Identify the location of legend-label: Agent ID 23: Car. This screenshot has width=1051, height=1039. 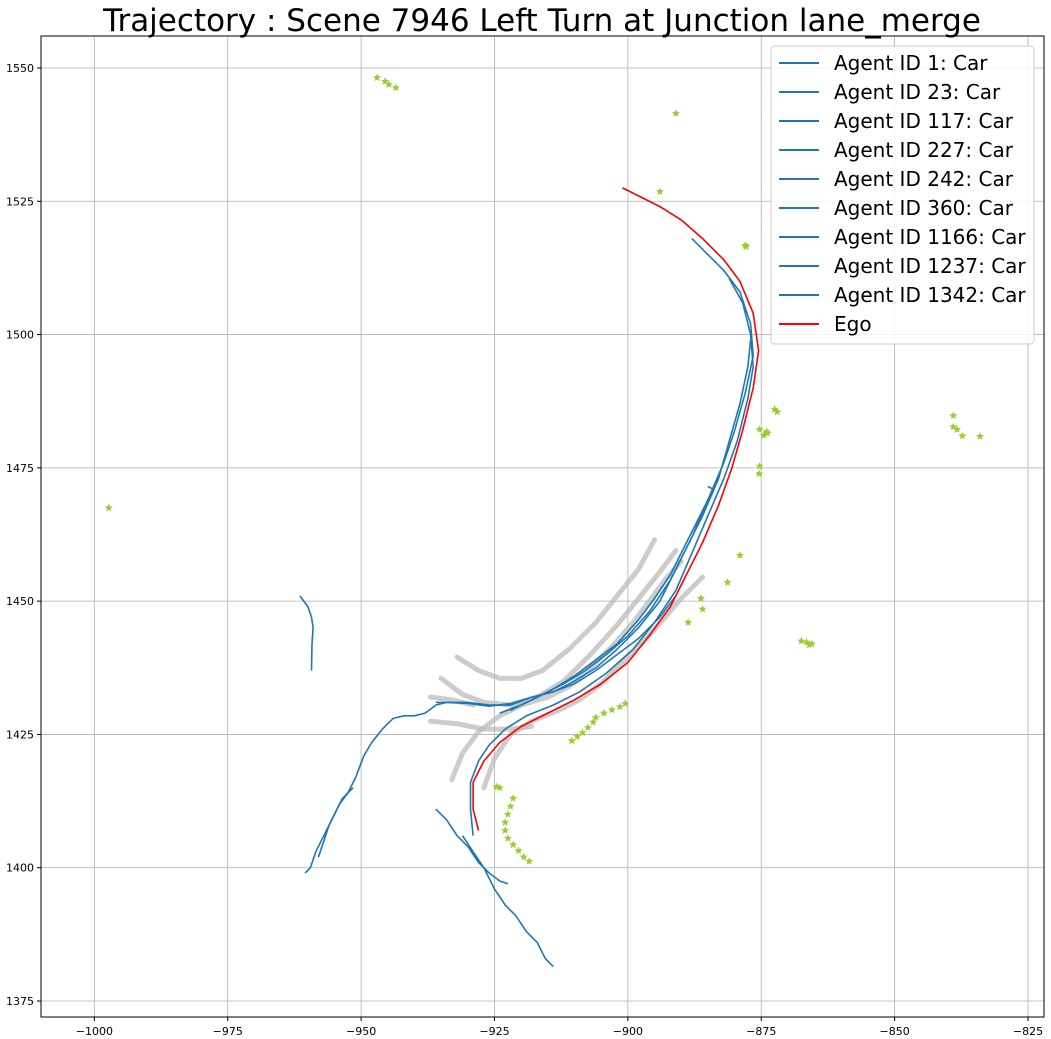
(917, 92).